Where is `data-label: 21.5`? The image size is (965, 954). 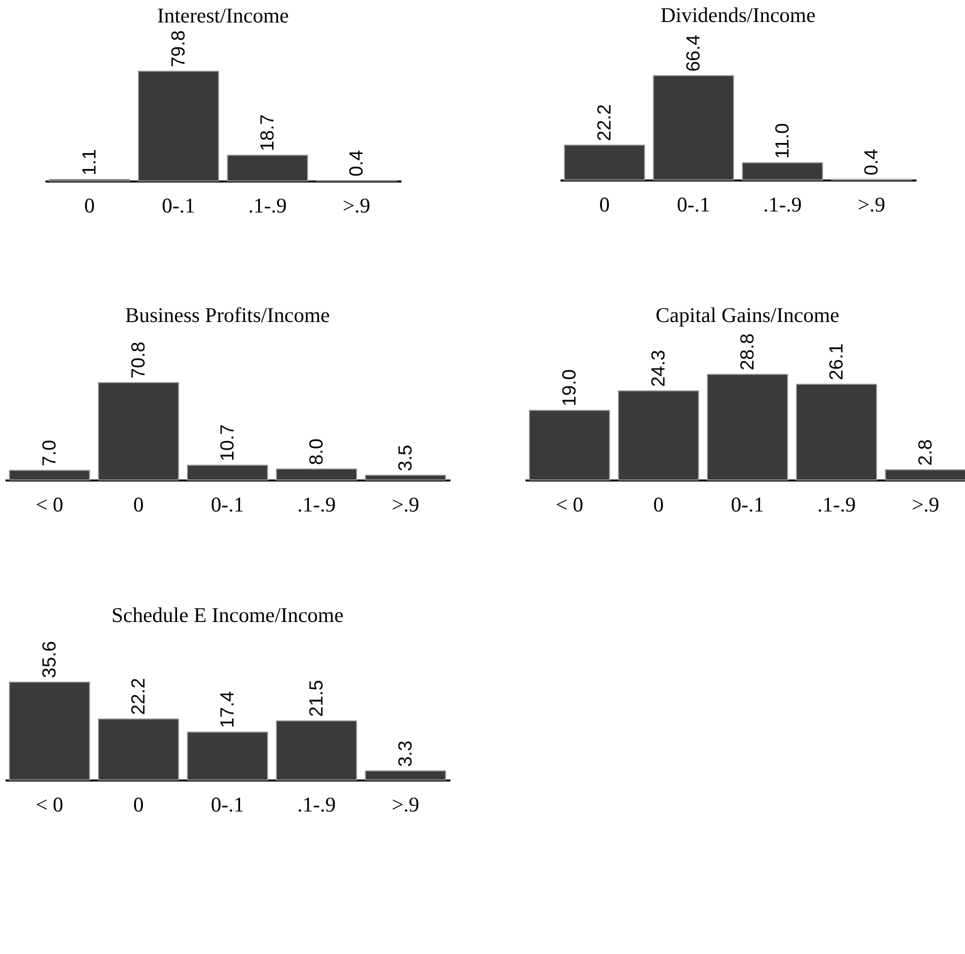
data-label: 21.5 is located at coordinates (317, 698).